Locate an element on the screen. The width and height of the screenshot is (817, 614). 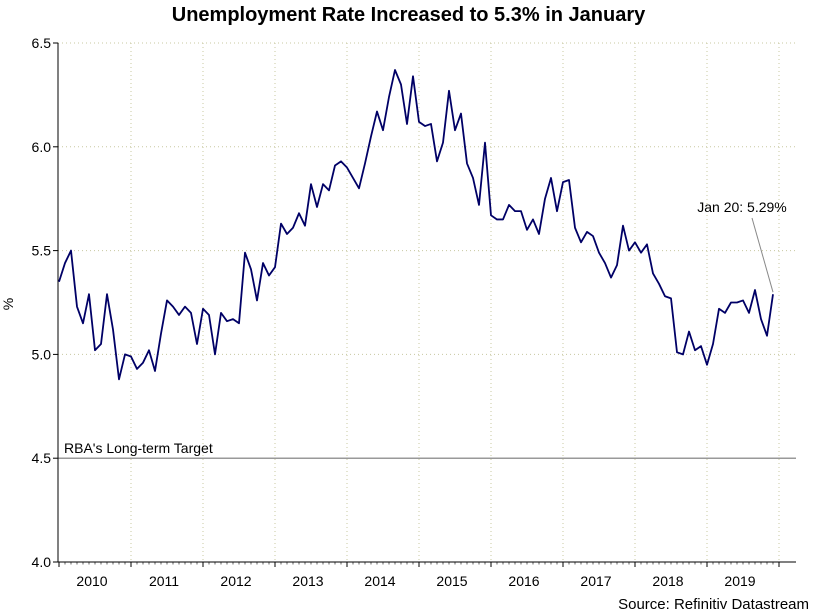
y-tick-label: 4.0 is located at coordinates (42, 562).